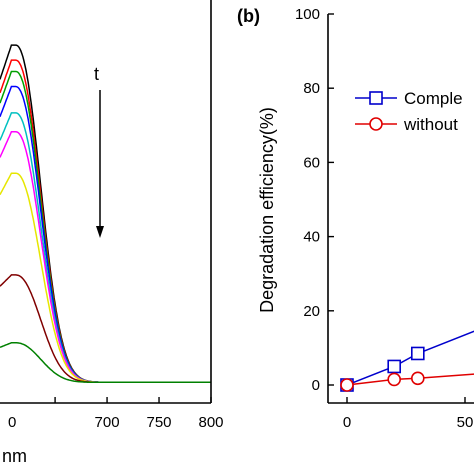 The height and width of the screenshot is (474, 474). I want to click on panel-b-y-tick-label: 40, so click(311, 237).